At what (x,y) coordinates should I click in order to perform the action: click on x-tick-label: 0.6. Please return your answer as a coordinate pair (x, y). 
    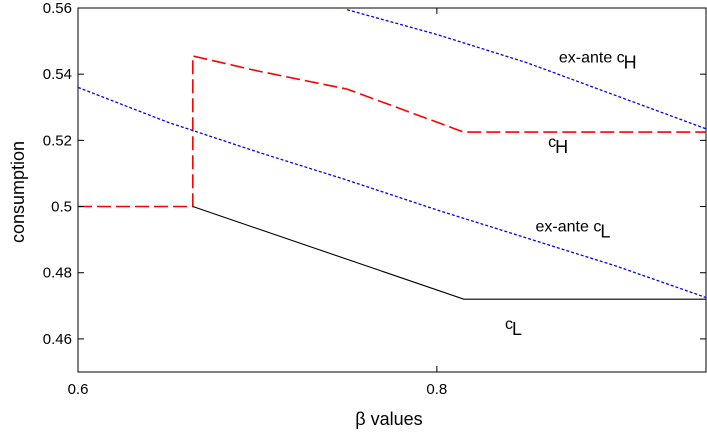
    Looking at the image, I should click on (78, 389).